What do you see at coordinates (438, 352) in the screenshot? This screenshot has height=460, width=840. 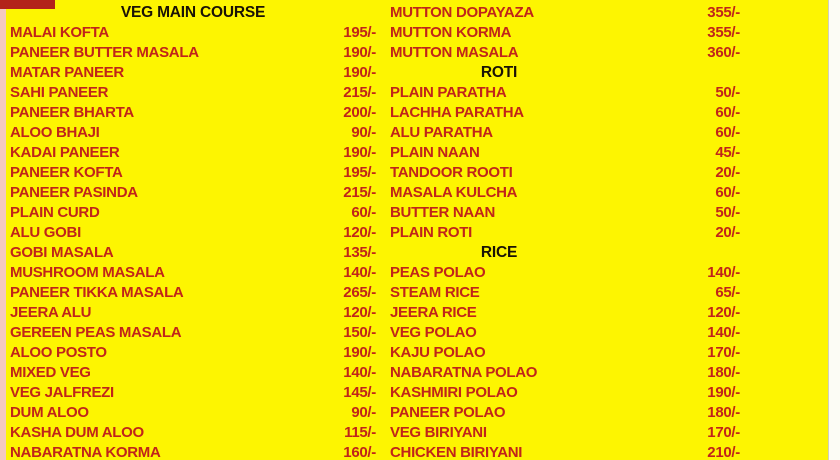 I see `item-name: KAJU POLAO` at bounding box center [438, 352].